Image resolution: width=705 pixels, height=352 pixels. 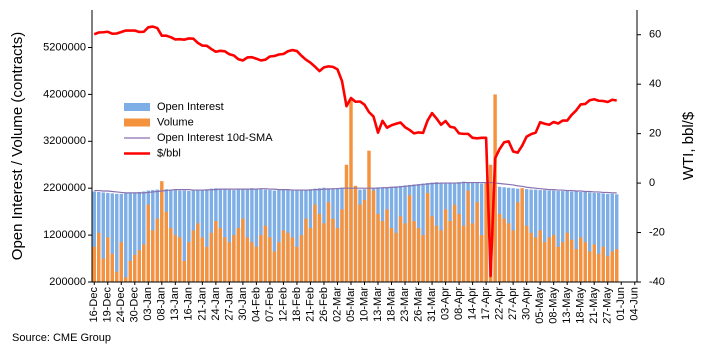 I want to click on x-tick-label: 24-Dec, so click(x=121, y=305).